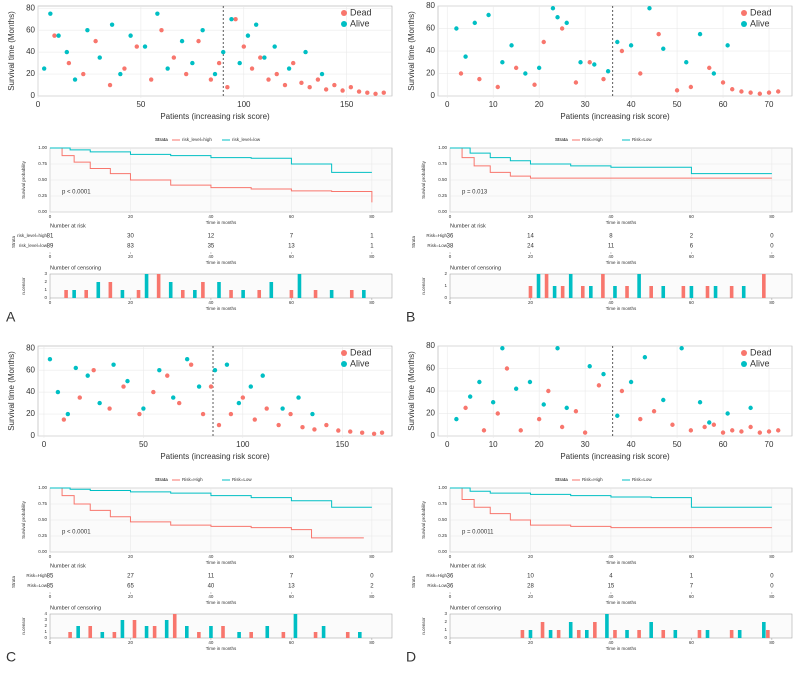 This screenshot has height=678, width=800. I want to click on x-tick-label: 60, so click(292, 556).